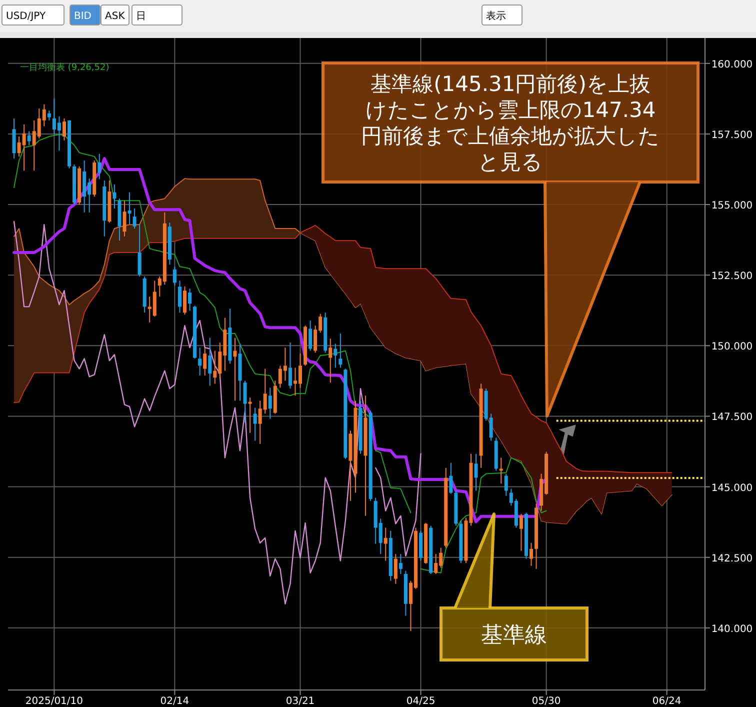 The image size is (756, 707). What do you see at coordinates (421, 701) in the screenshot?
I see `x-tick-label: 04/25` at bounding box center [421, 701].